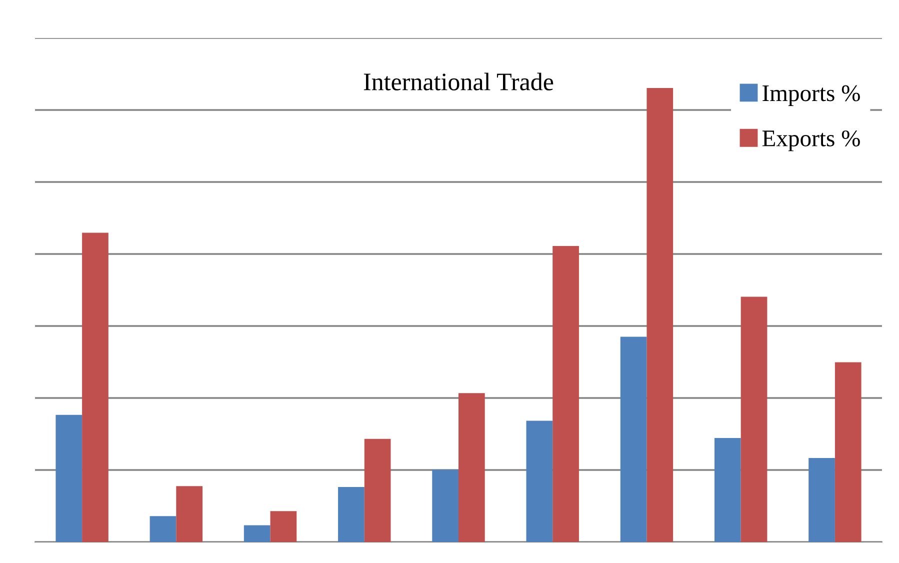  Describe the element at coordinates (811, 141) in the screenshot. I see `legend-label: Exports %` at that location.